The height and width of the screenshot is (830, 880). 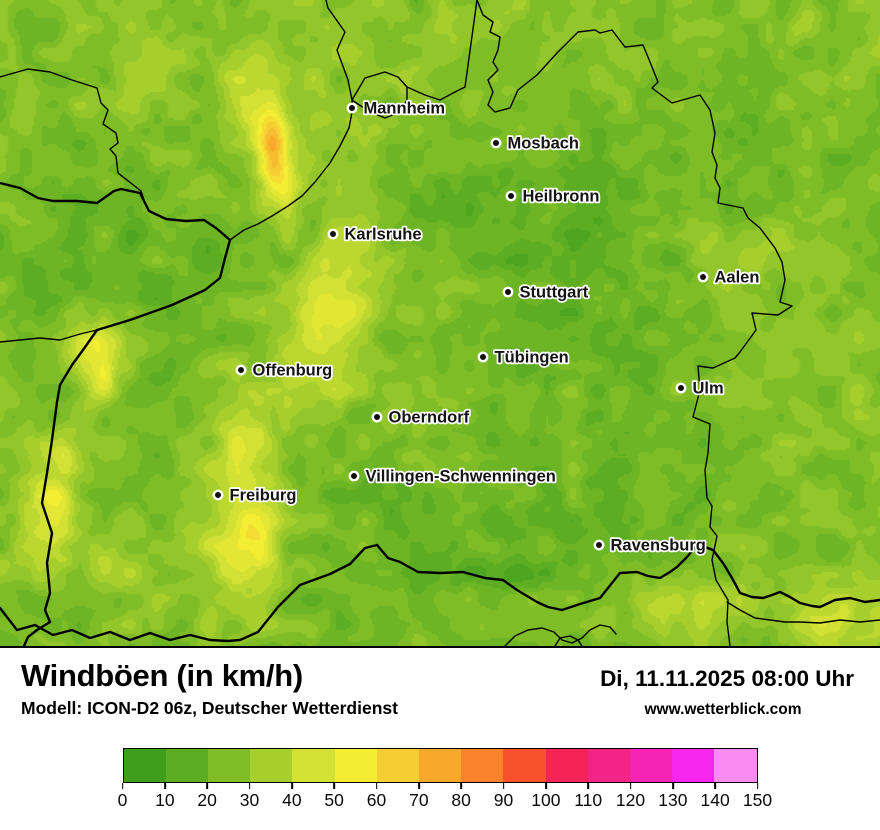 I want to click on city-marker-heilbronn: Heilbronn, so click(x=553, y=196).